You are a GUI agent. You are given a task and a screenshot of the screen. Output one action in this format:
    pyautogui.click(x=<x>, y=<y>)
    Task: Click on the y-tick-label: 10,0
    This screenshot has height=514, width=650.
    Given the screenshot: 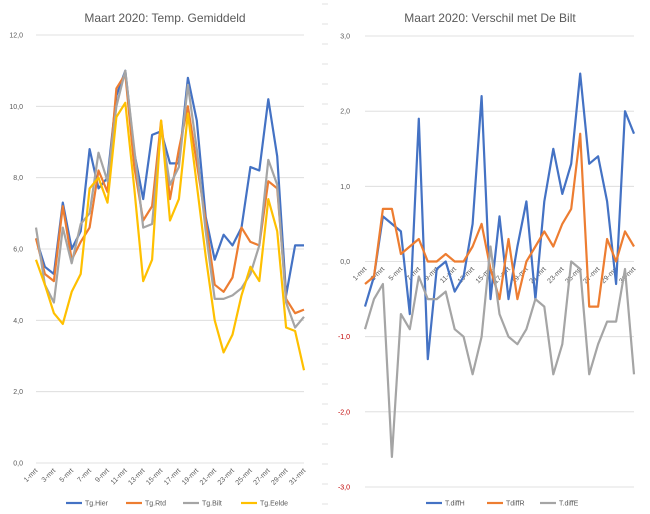 What is the action you would take?
    pyautogui.click(x=16, y=107)
    